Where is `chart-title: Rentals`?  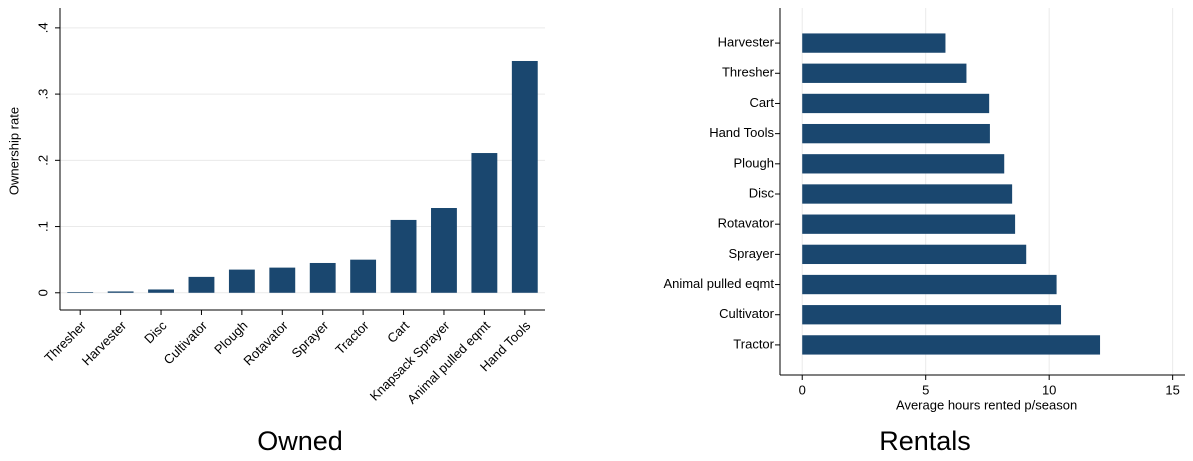 chart-title: Rentals is located at coordinates (925, 441).